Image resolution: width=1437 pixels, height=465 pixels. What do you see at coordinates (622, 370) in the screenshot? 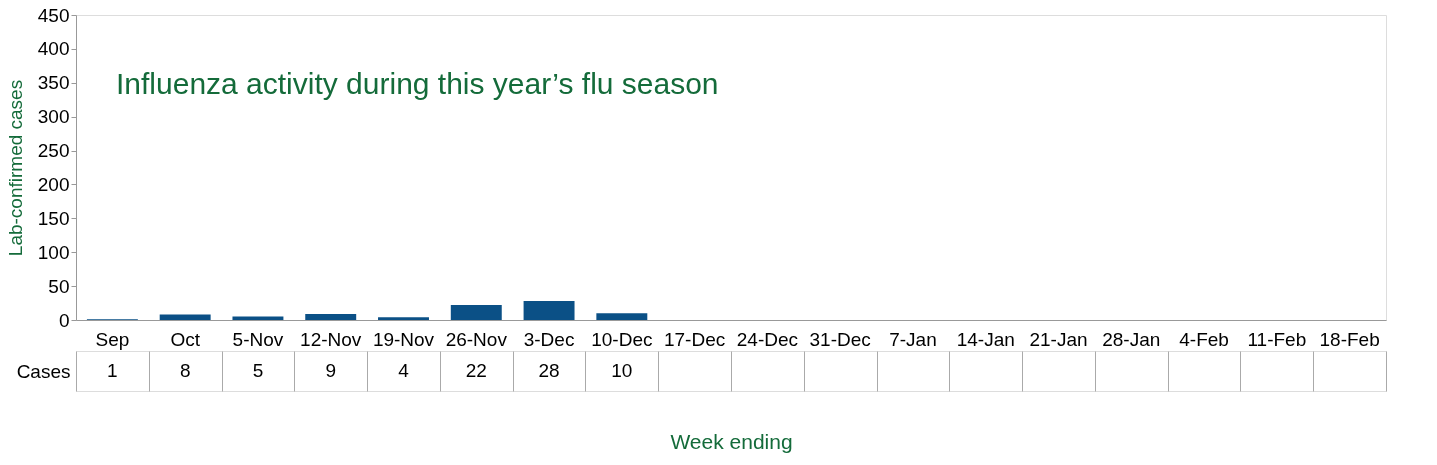
I see `data-label: 10` at bounding box center [622, 370].